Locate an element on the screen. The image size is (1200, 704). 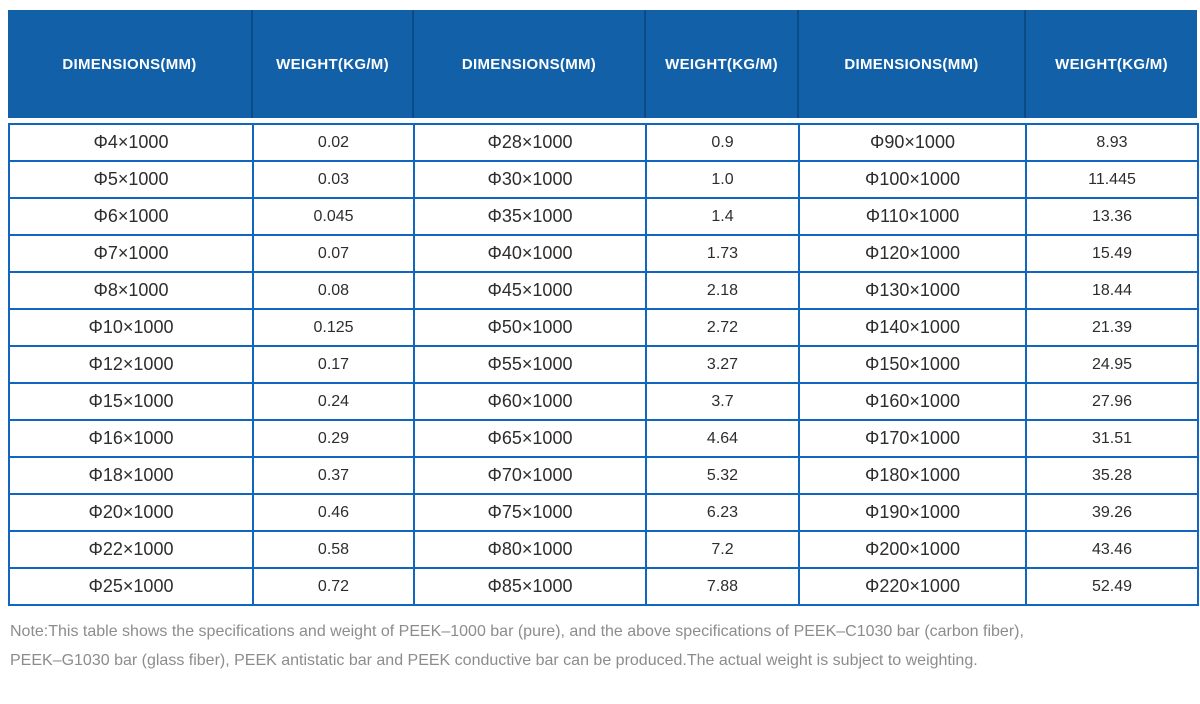
table-row: Φ25×1000 0.72 Φ85×1000 7.88 Φ220×1000 52.49 is located at coordinates (603, 586).